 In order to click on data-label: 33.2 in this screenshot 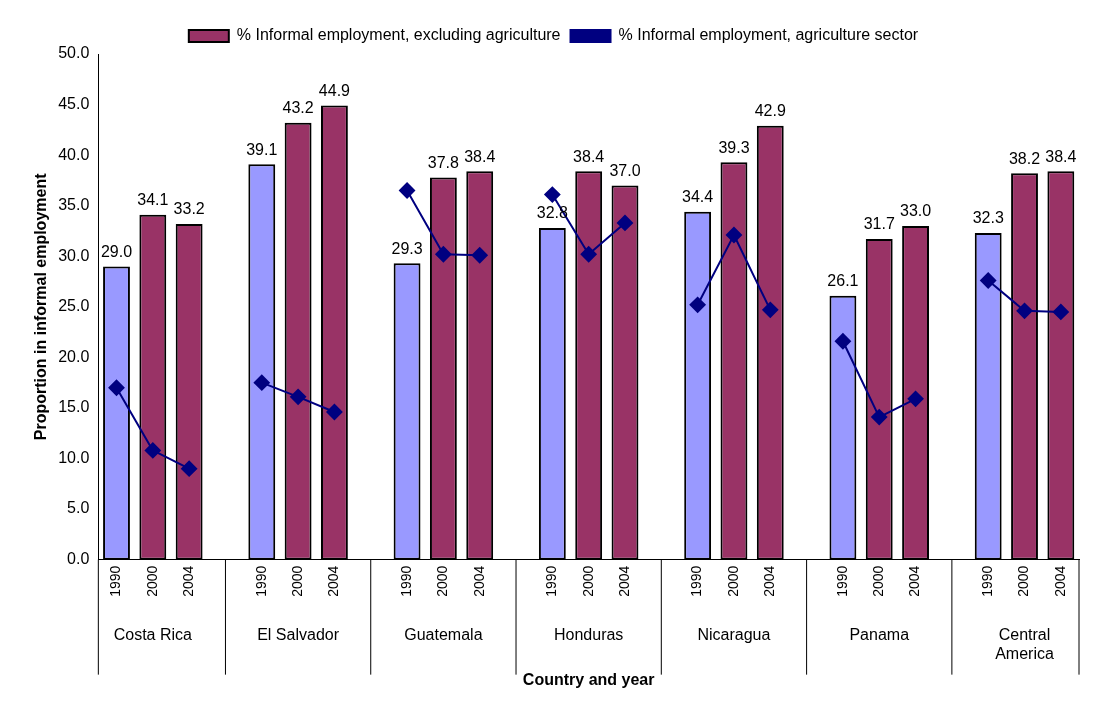, I will do `click(189, 209)`.